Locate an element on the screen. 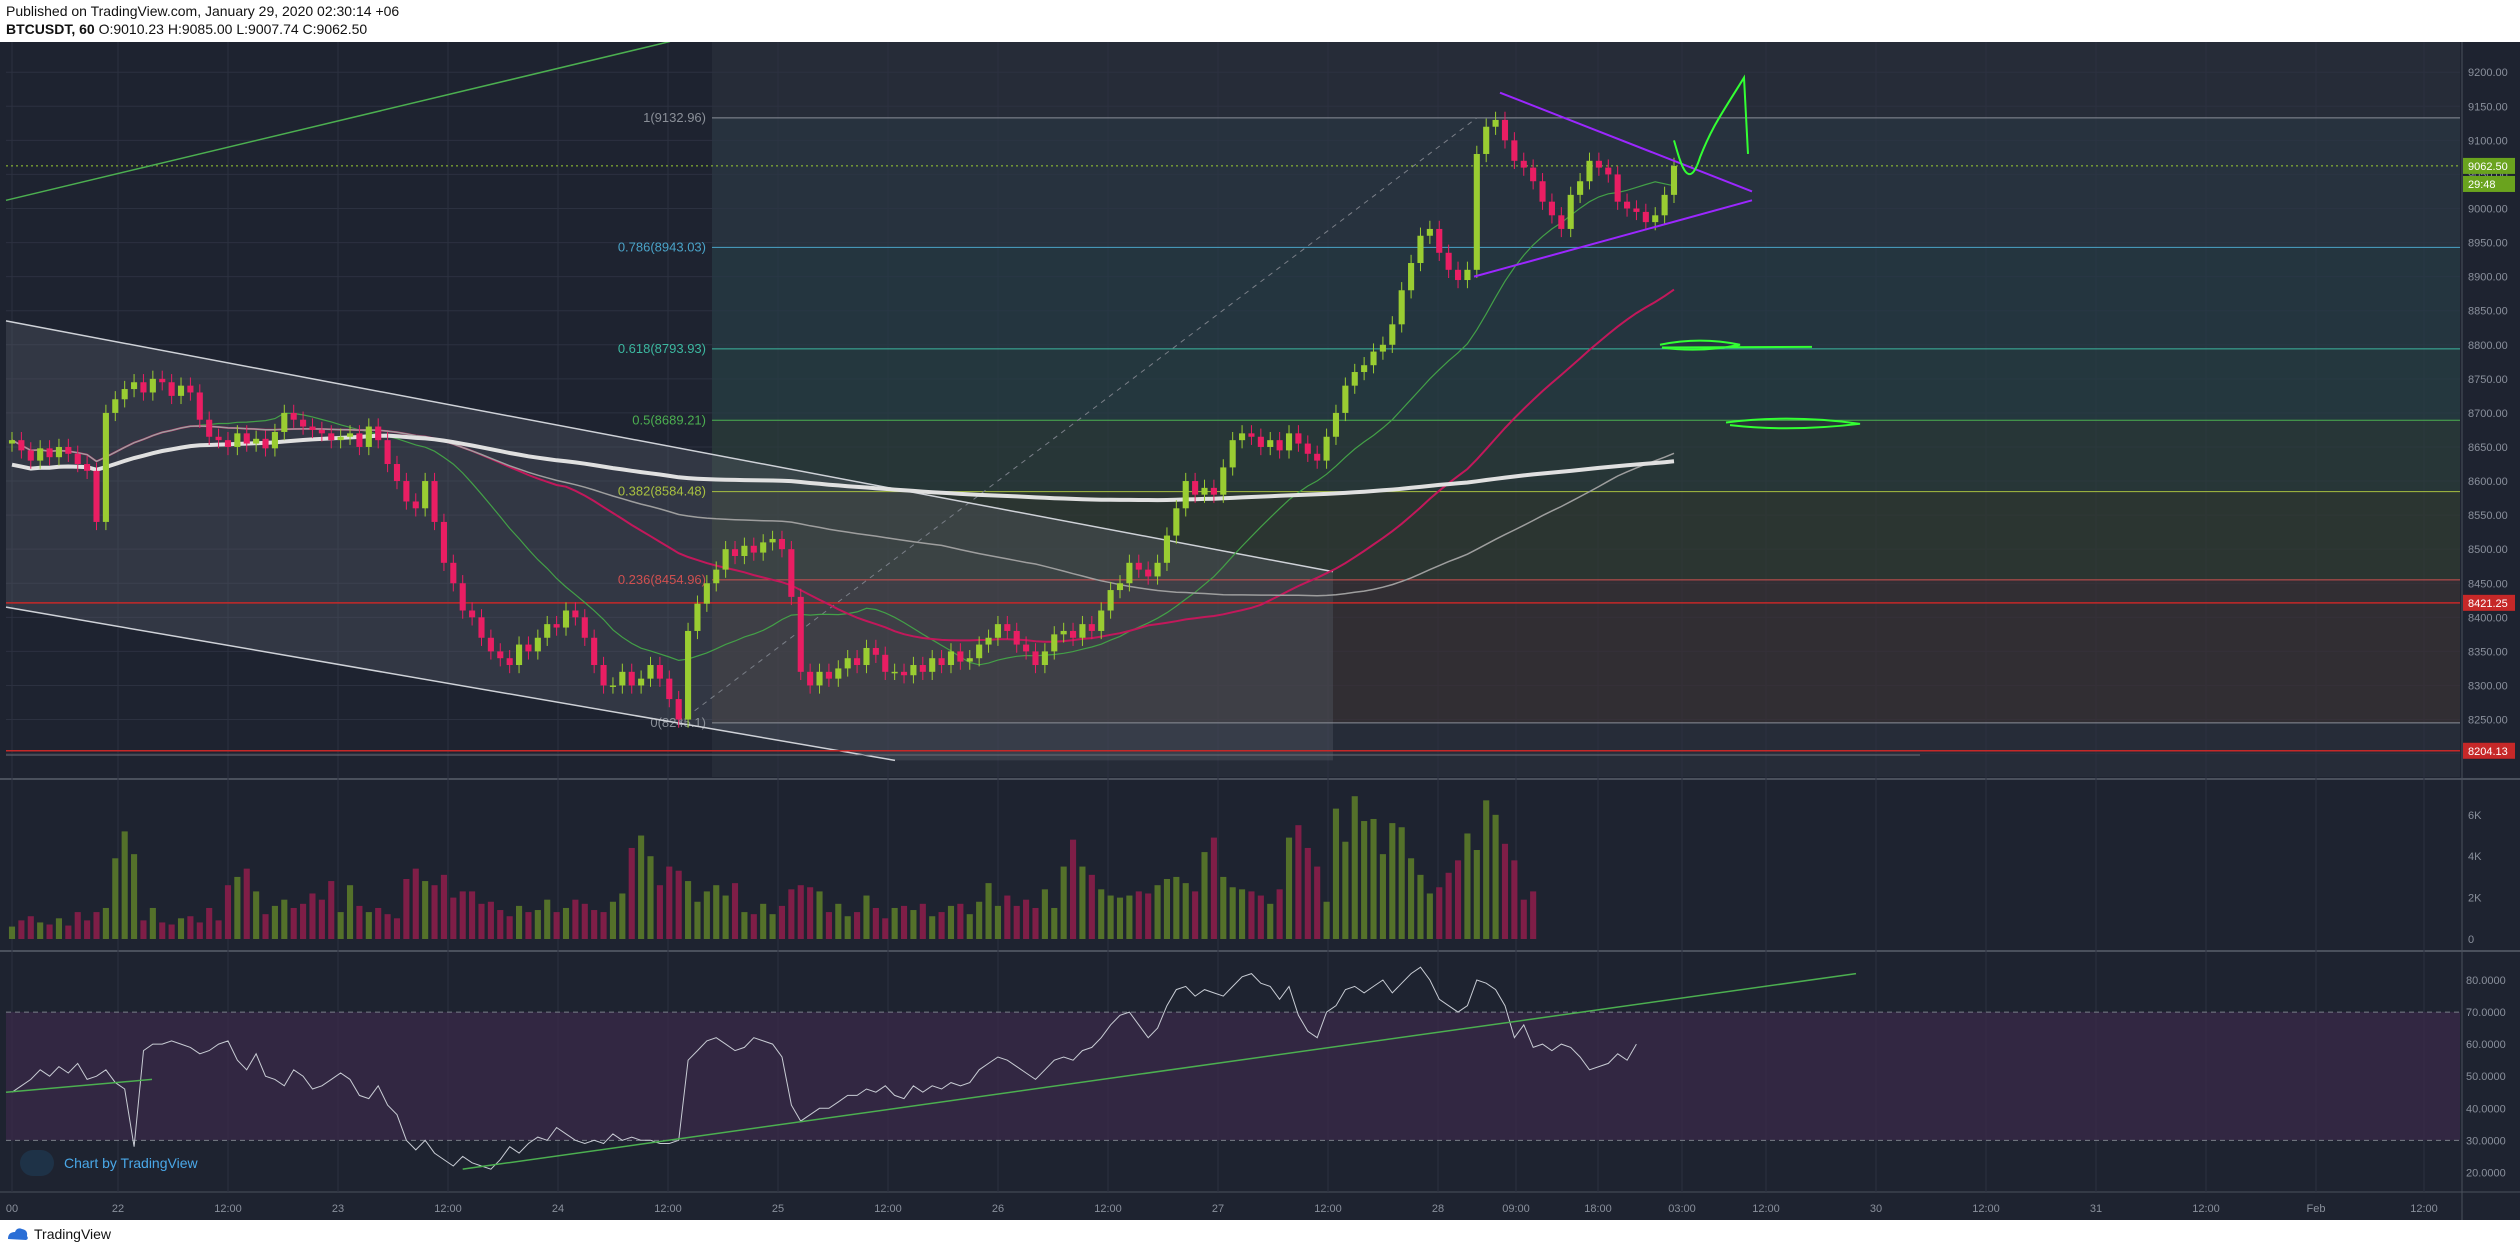 This screenshot has width=2520, height=1248. tradingview-cloud-icon is located at coordinates (37, 1163).